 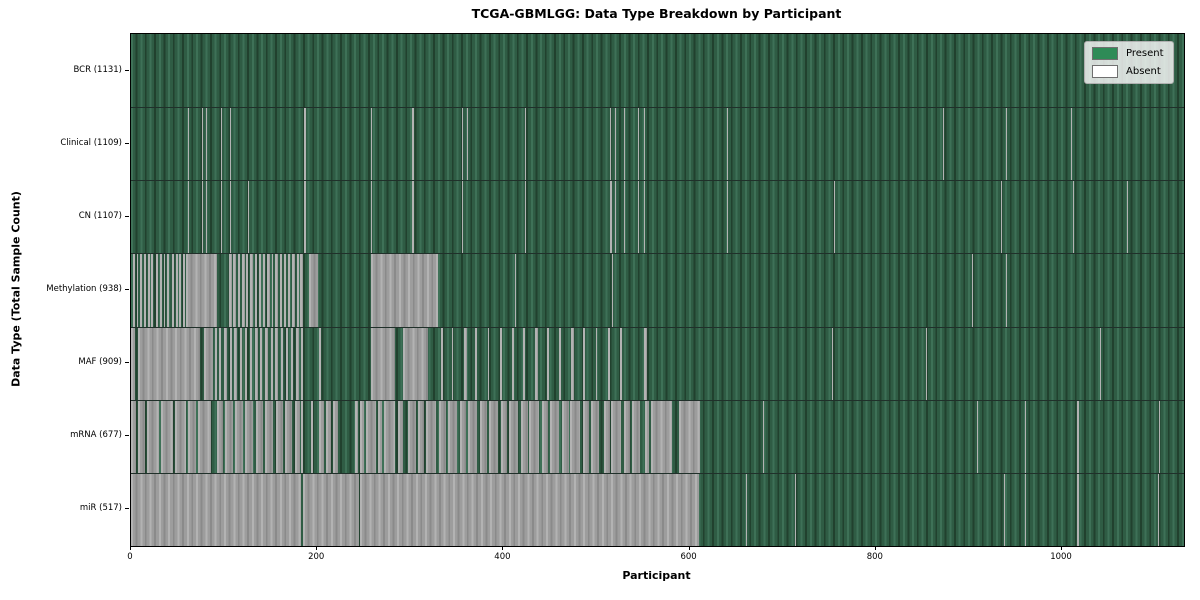 What do you see at coordinates (1105, 53) in the screenshot?
I see `present-swatch` at bounding box center [1105, 53].